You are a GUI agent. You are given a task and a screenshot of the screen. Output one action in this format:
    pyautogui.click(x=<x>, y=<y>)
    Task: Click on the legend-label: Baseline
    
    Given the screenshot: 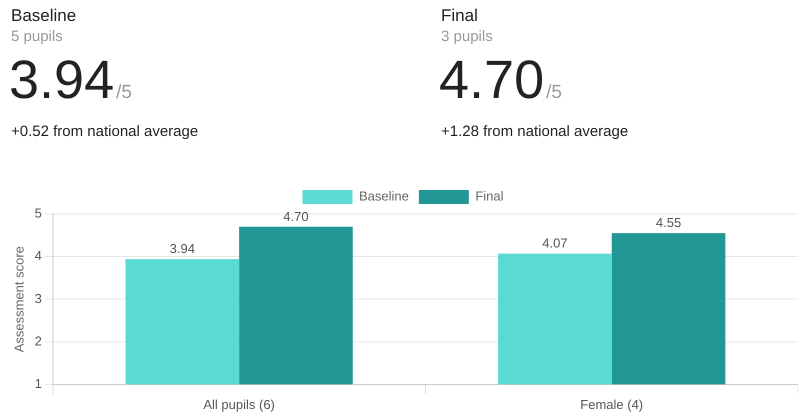 What is the action you would take?
    pyautogui.click(x=383, y=196)
    